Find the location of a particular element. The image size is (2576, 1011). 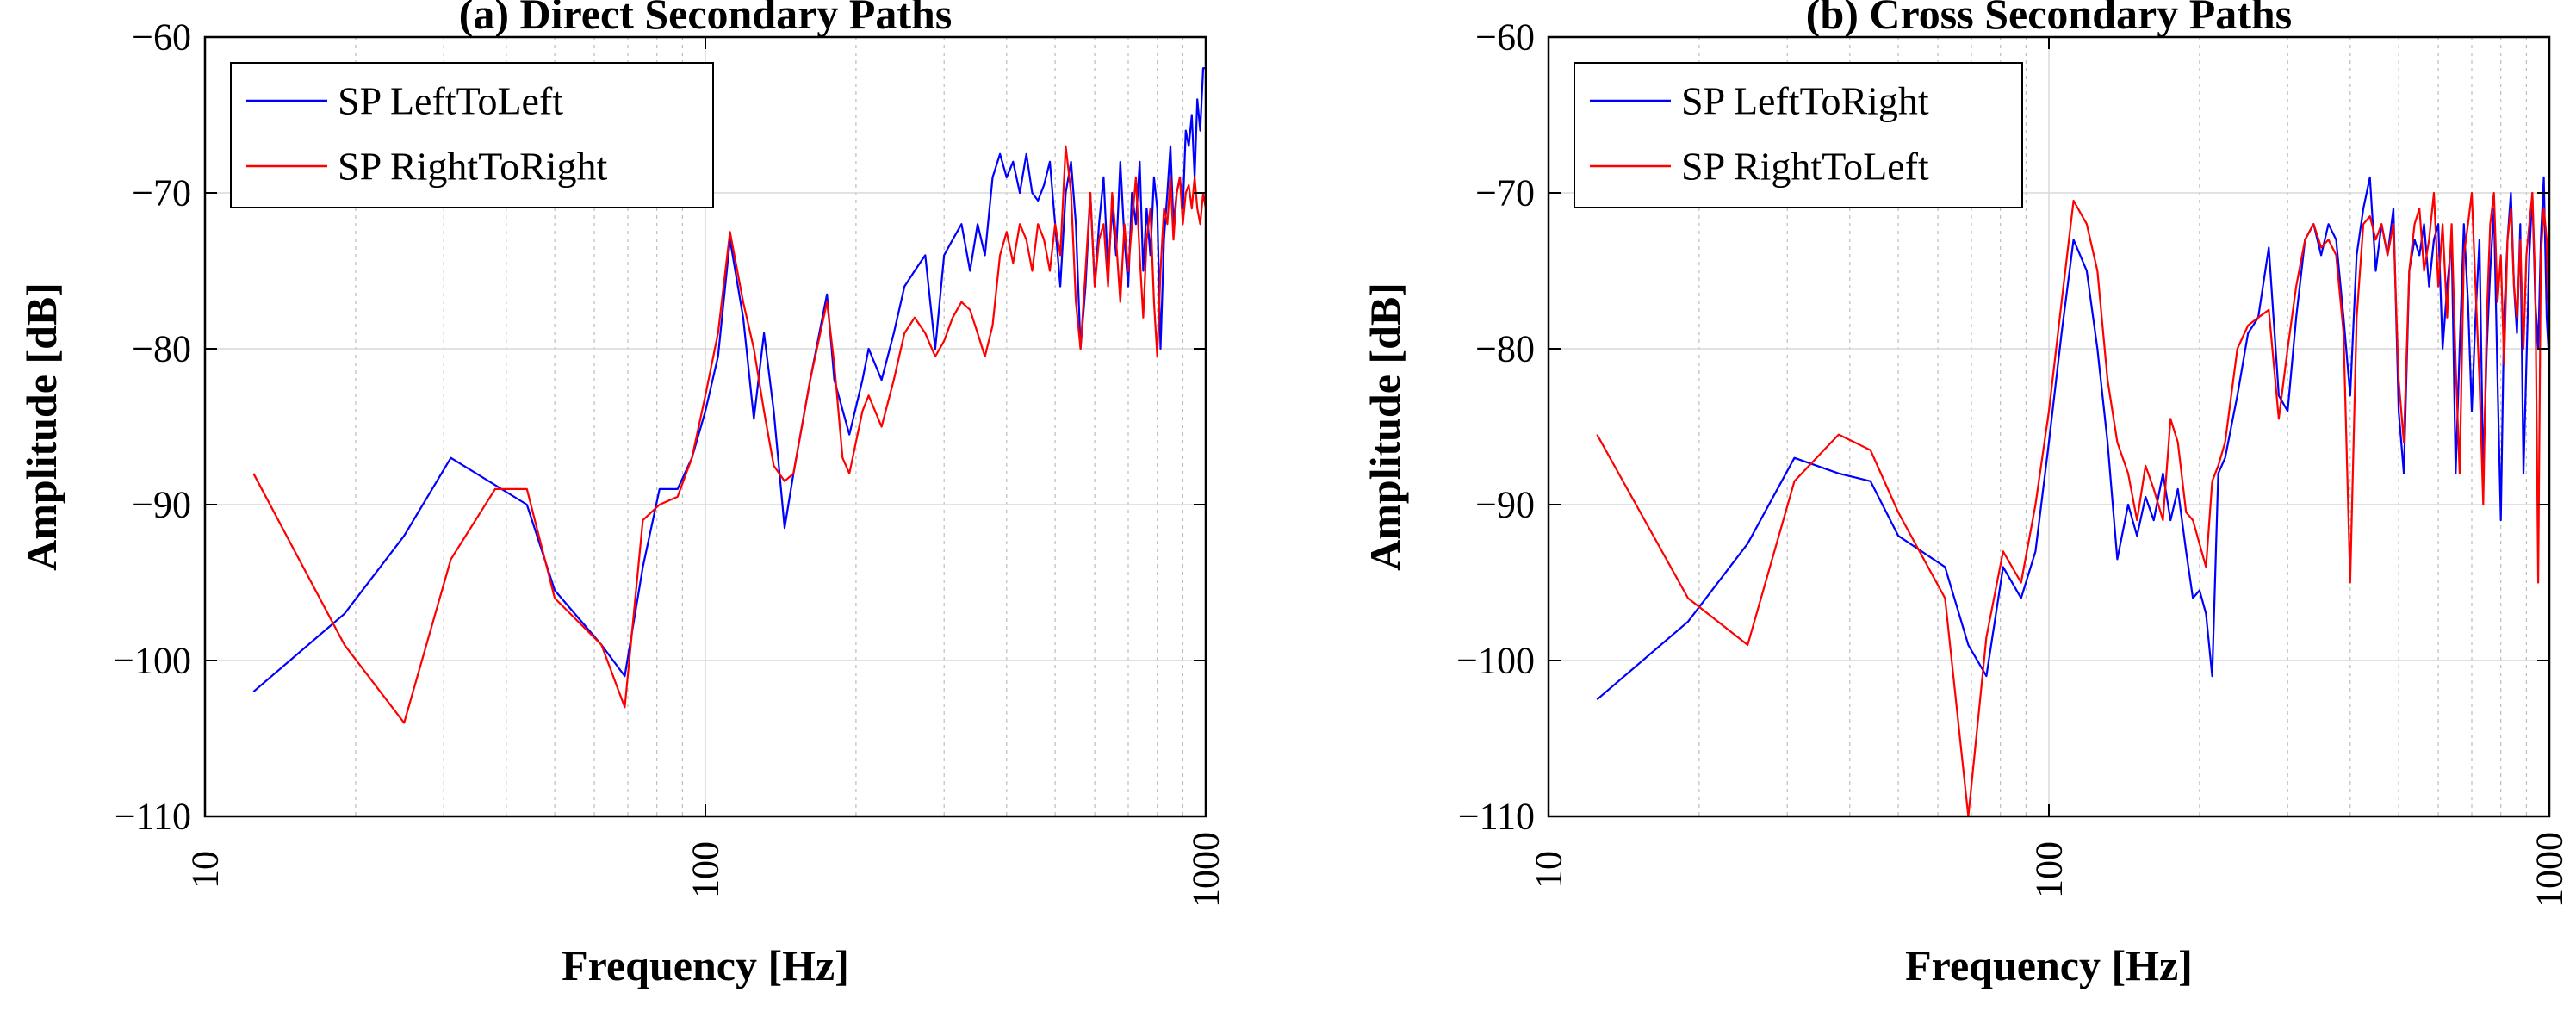

legend-label: SP LeftToLeft is located at coordinates (450, 101).